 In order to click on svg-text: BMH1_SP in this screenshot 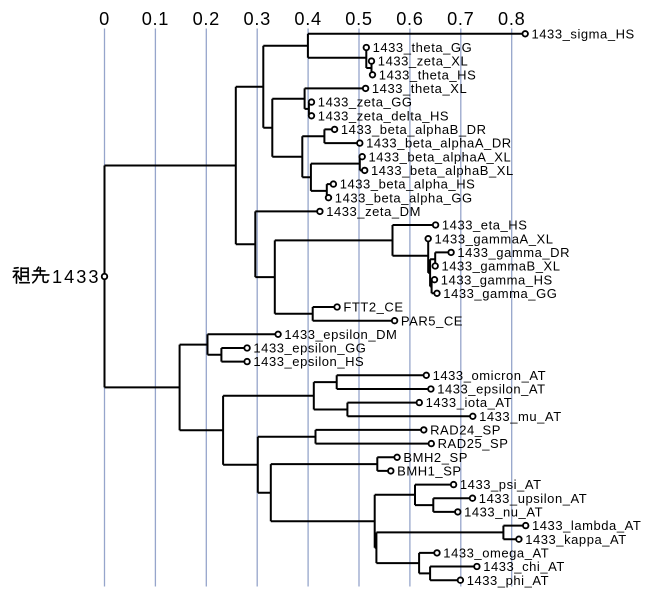, I will do `click(429, 471)`.